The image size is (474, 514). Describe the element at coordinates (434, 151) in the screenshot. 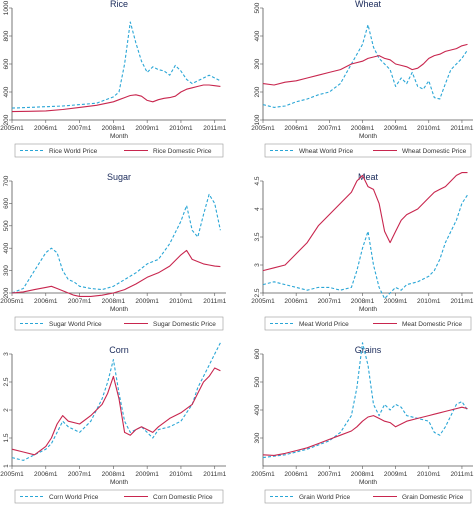

I see `legend-label: Wheat Domestic Price` at that location.